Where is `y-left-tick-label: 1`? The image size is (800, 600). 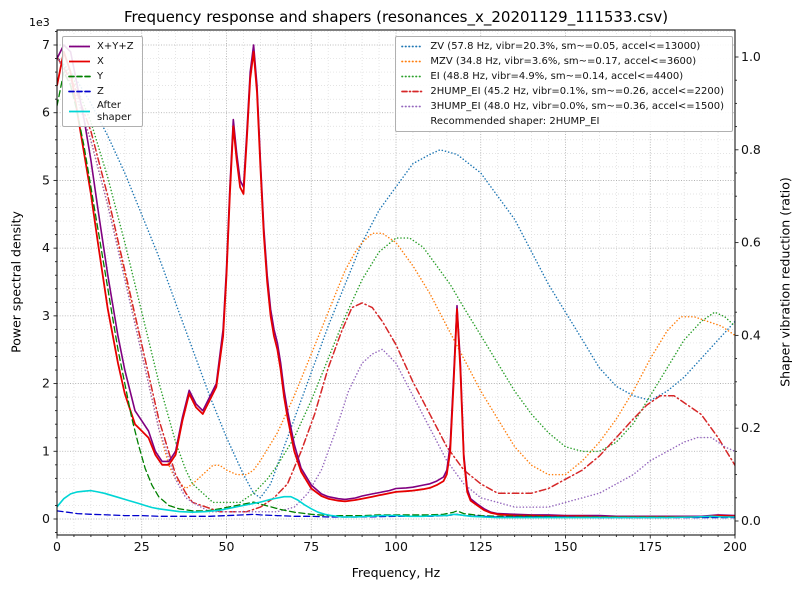
y-left-tick-label: 1 is located at coordinates (46, 450).